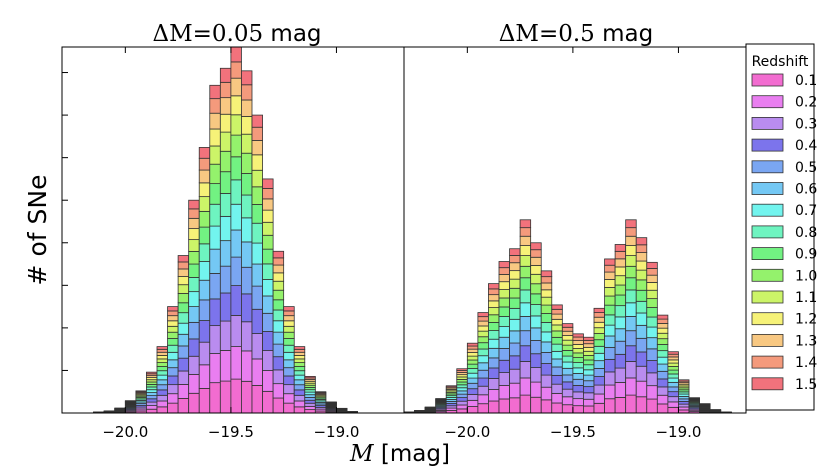 Image resolution: width=830 pixels, height=473 pixels. Describe the element at coordinates (236, 34) in the screenshot. I see `left-panel-title: ΔM=0.05 mag` at that location.